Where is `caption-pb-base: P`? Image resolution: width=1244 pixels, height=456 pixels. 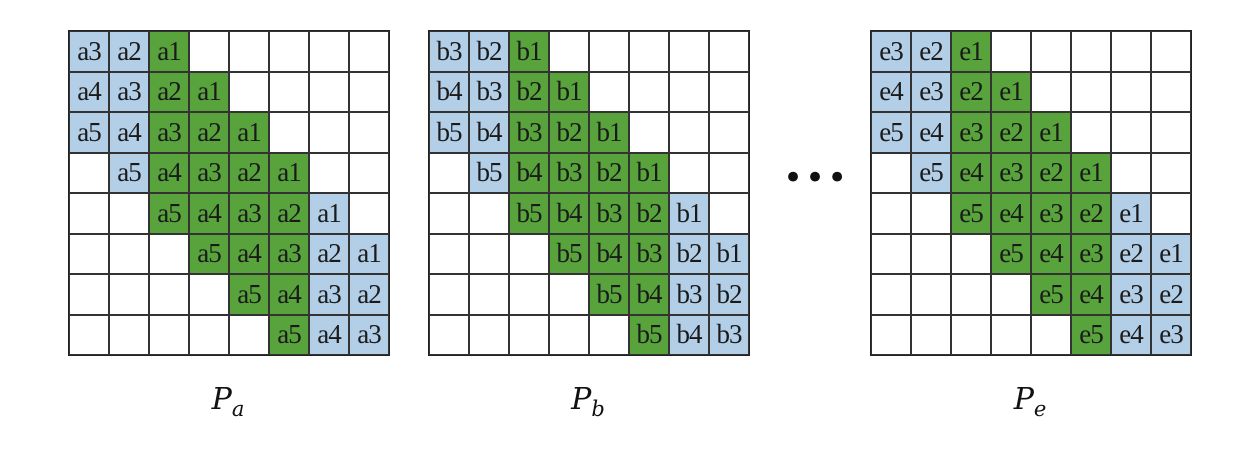
caption-pb-base: P is located at coordinates (581, 399).